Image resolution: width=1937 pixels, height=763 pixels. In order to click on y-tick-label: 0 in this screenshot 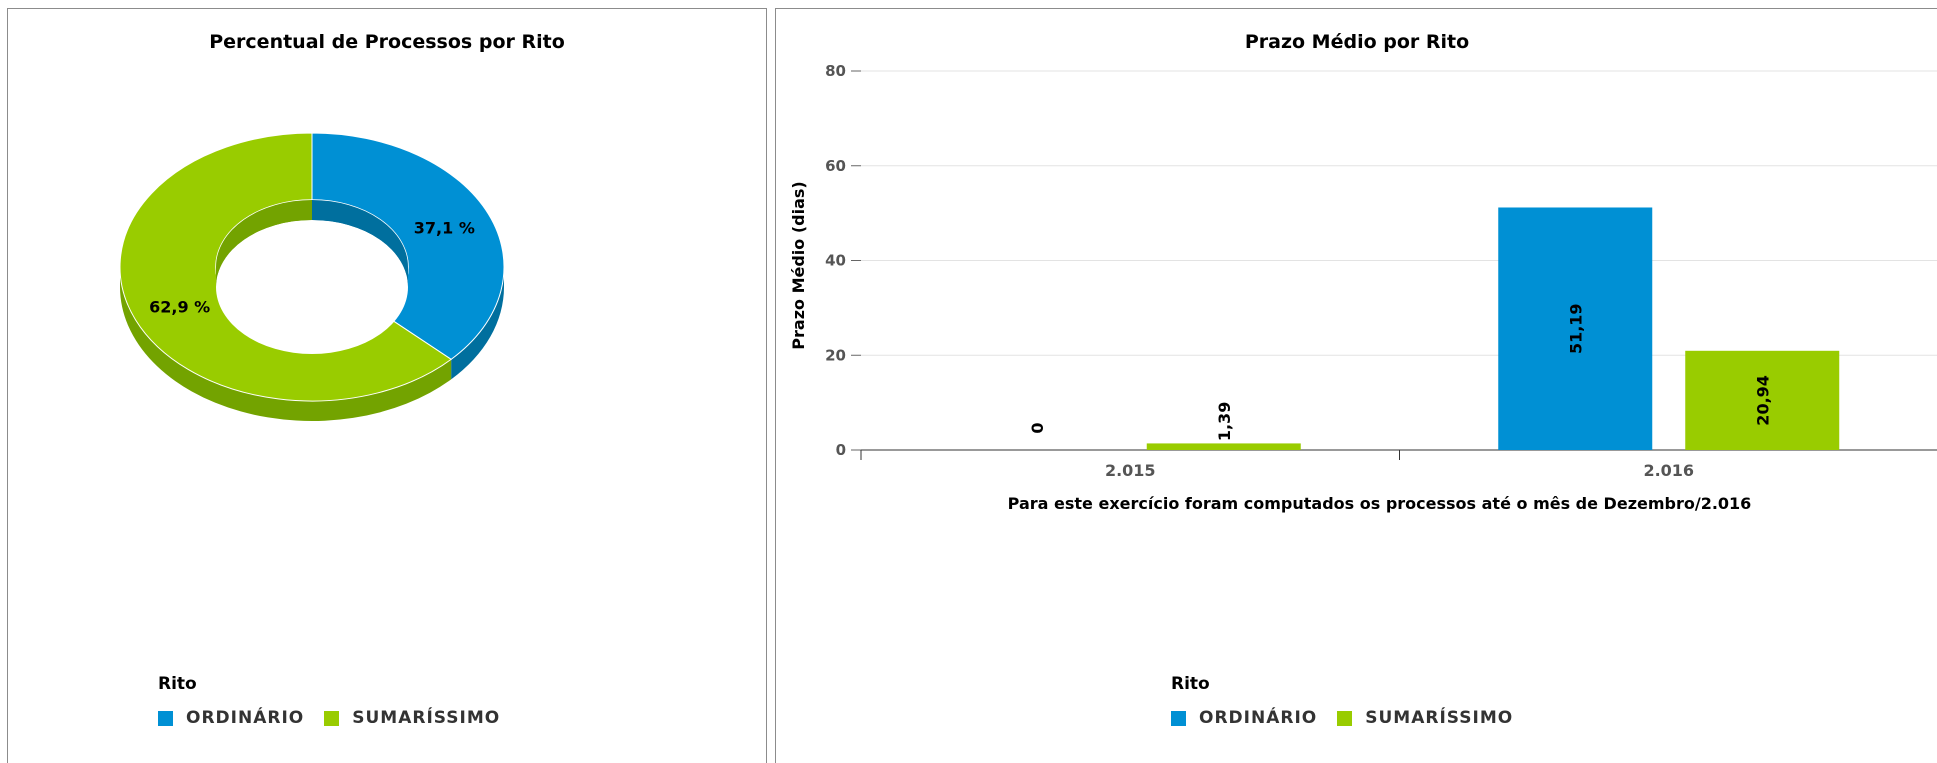, I will do `click(841, 450)`.